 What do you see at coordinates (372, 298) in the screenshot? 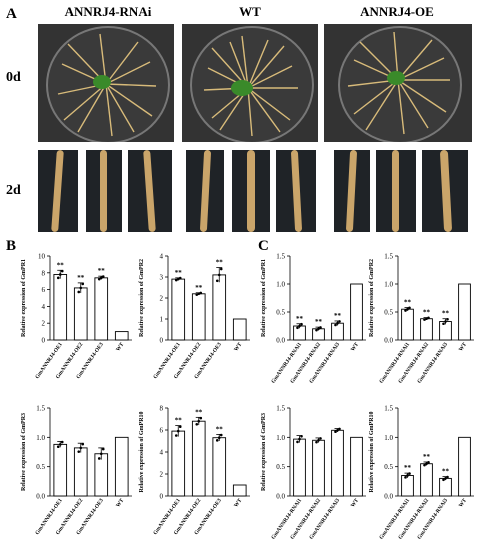
I see `y-axis-label: Relative expression of GmPR2` at bounding box center [372, 298].